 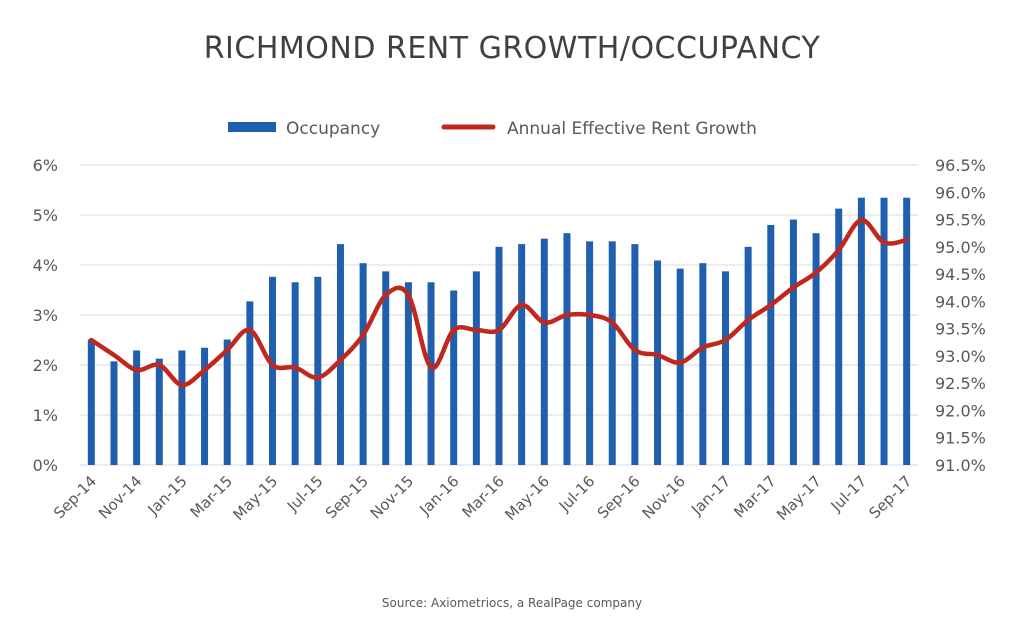 What do you see at coordinates (512, 48) in the screenshot?
I see `chart-title: RICHMOND RENT GROWTH/OCCUPANCY` at bounding box center [512, 48].